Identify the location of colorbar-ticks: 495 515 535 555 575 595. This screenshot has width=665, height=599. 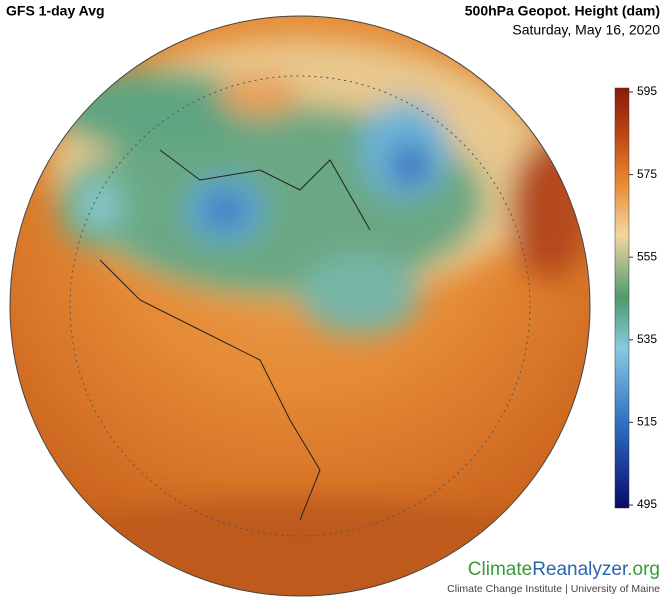
(643, 297).